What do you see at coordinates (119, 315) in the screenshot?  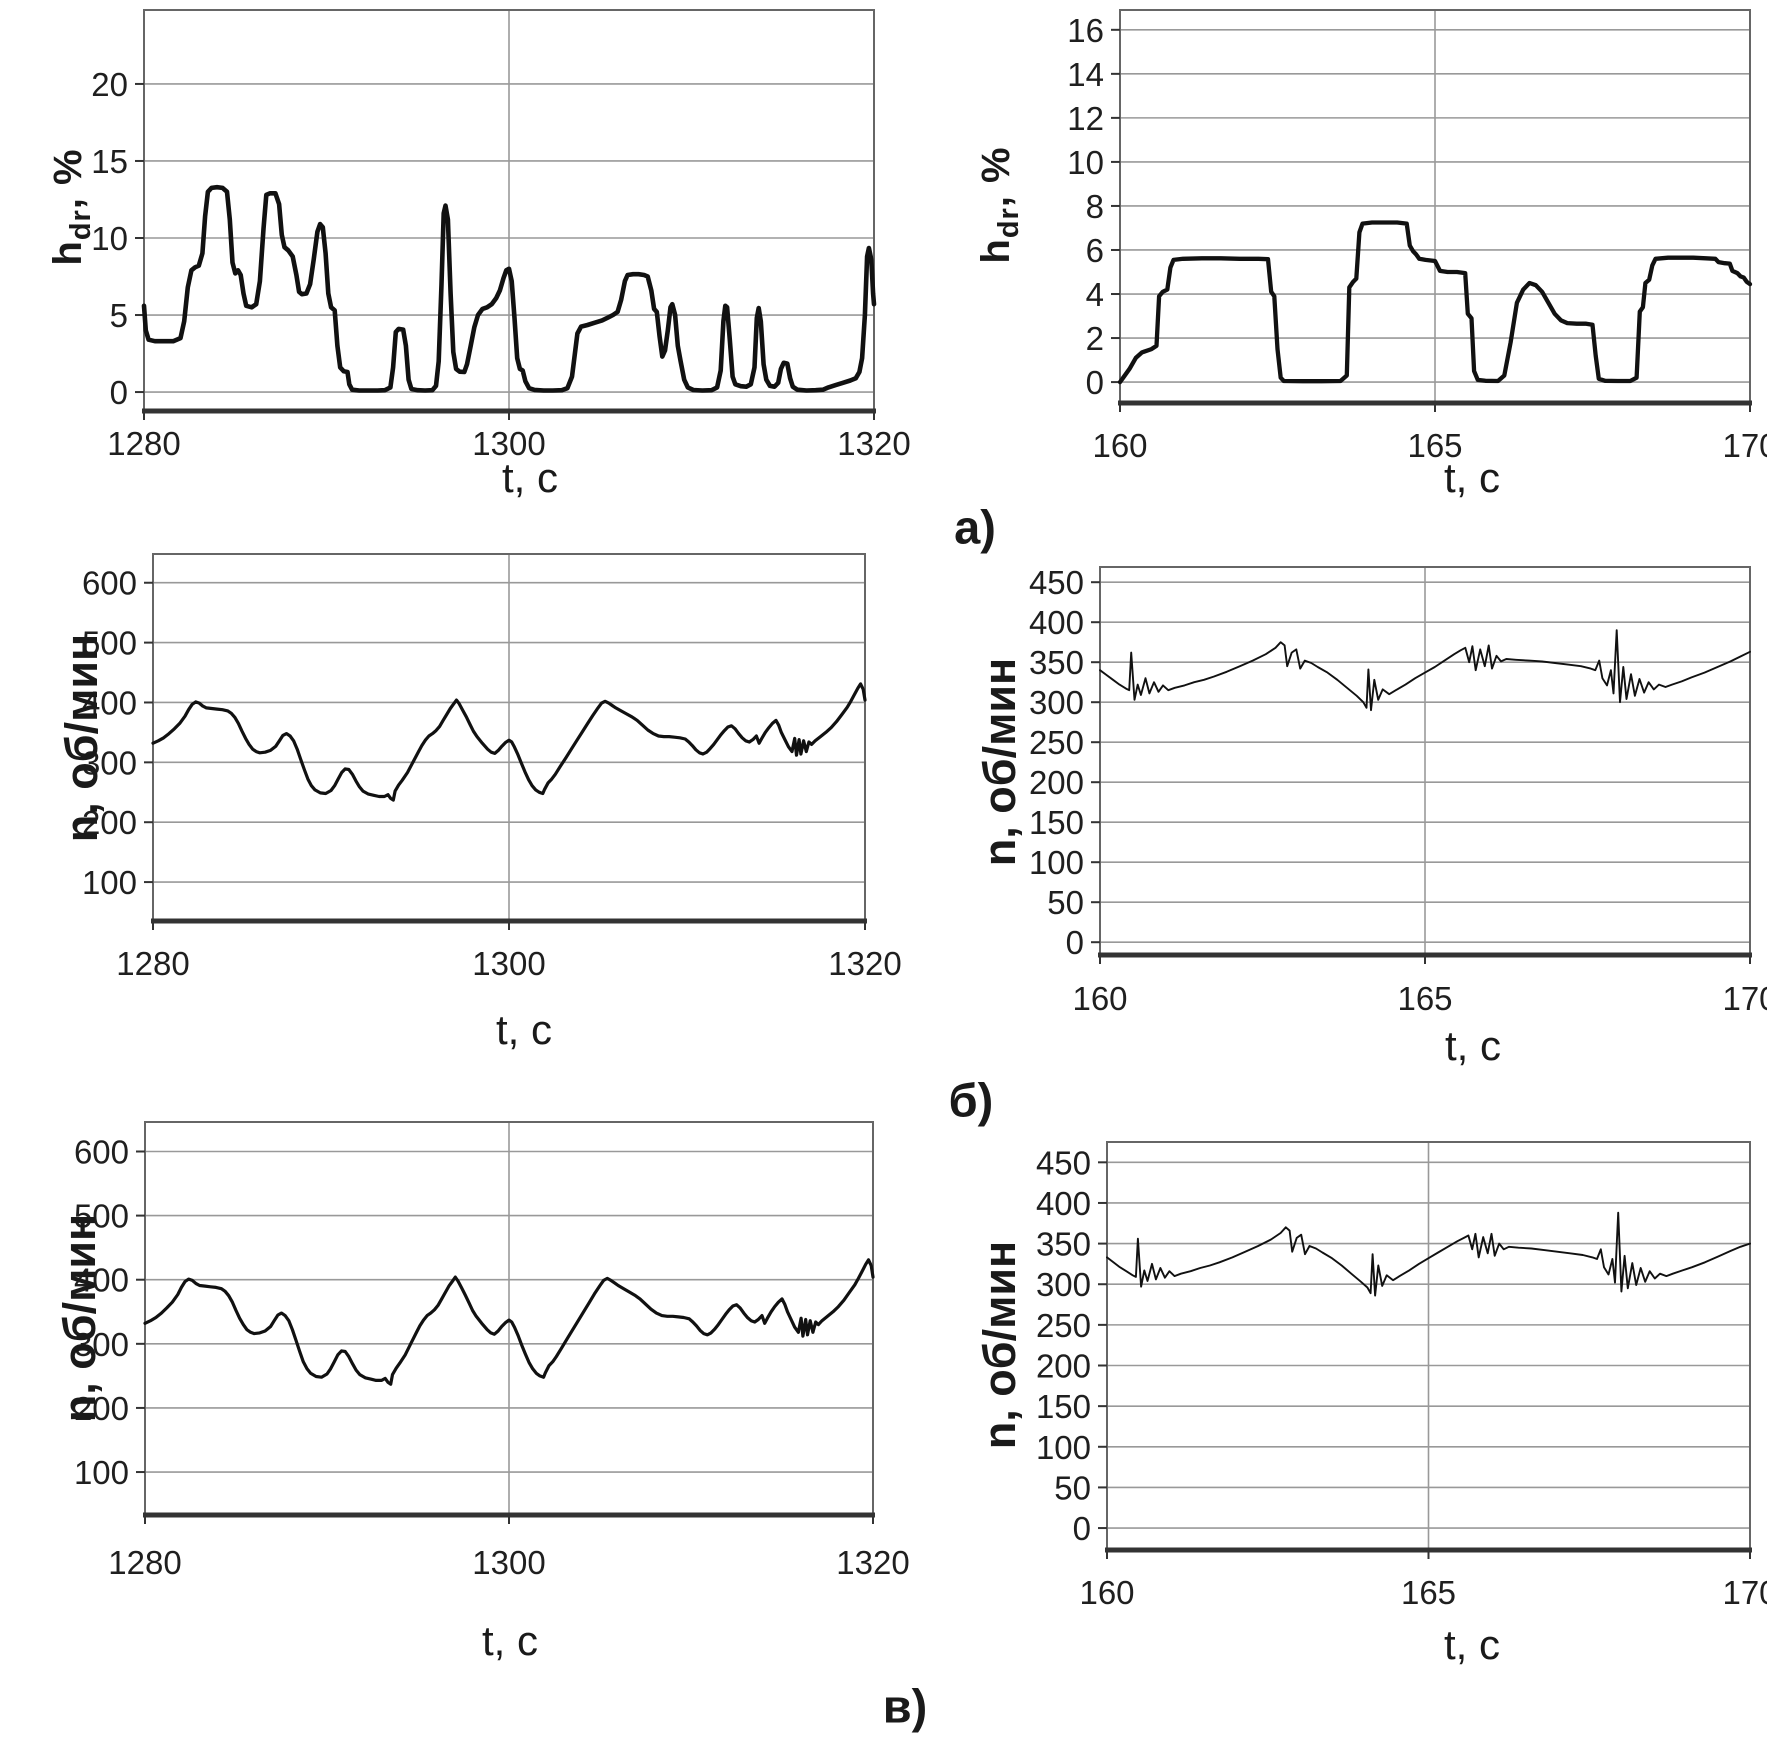 I see `y-tick-label: 5` at bounding box center [119, 315].